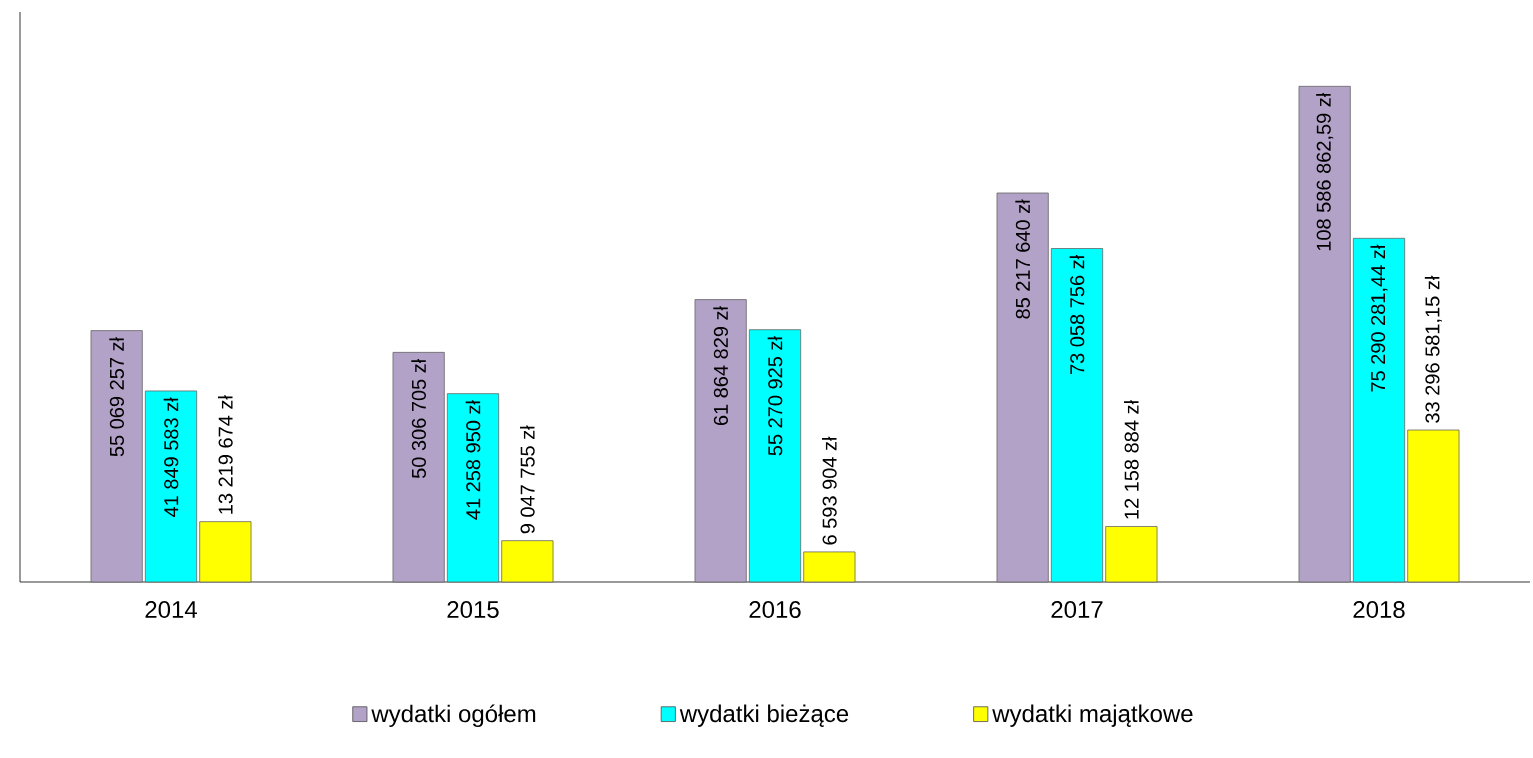  I want to click on data-label: 108 586 862,59 zł, so click(1325, 171).